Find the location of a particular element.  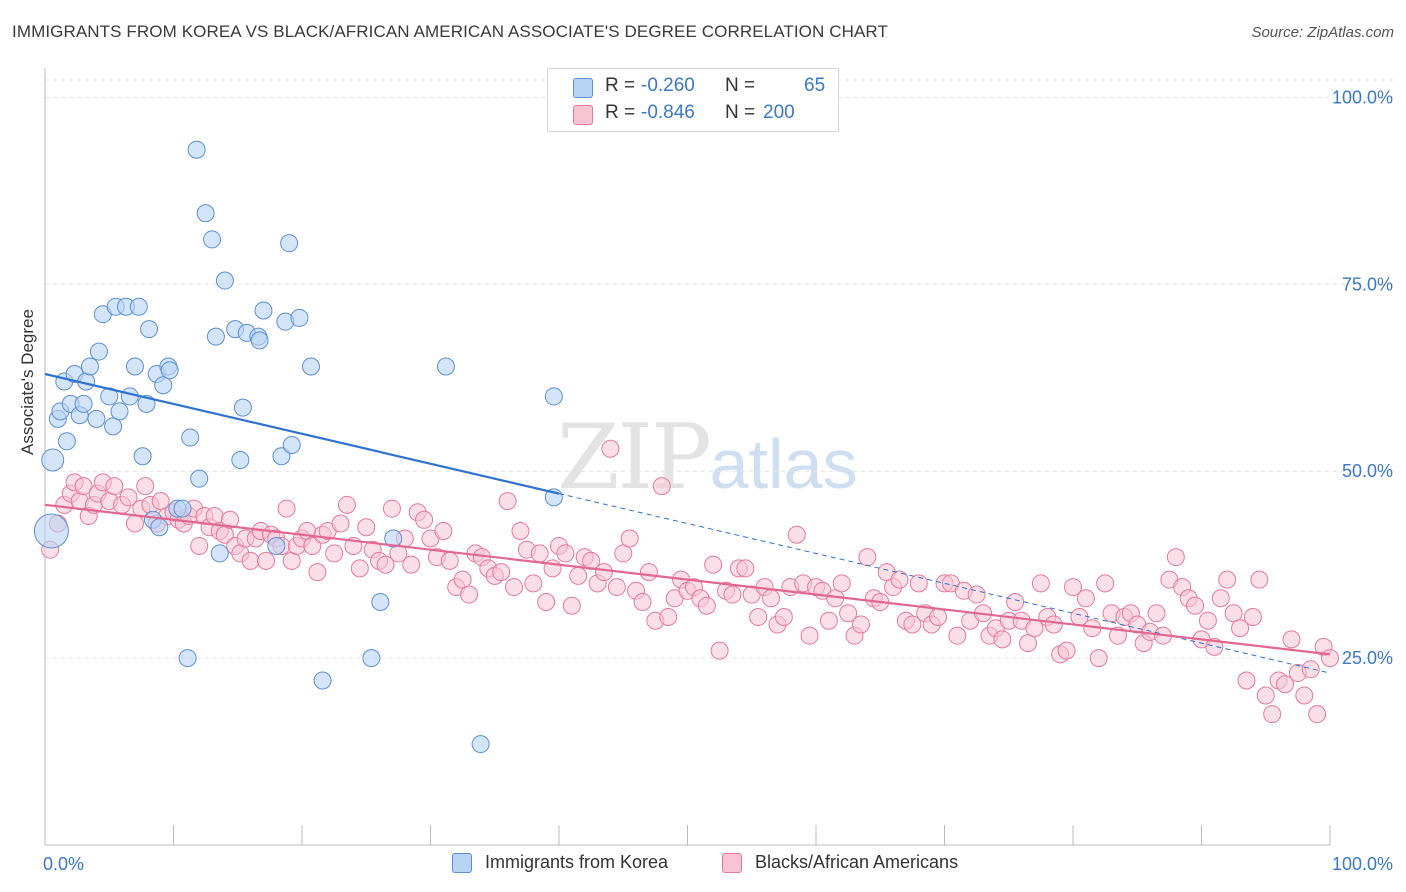

legend-n-value: 65 is located at coordinates (815, 85).